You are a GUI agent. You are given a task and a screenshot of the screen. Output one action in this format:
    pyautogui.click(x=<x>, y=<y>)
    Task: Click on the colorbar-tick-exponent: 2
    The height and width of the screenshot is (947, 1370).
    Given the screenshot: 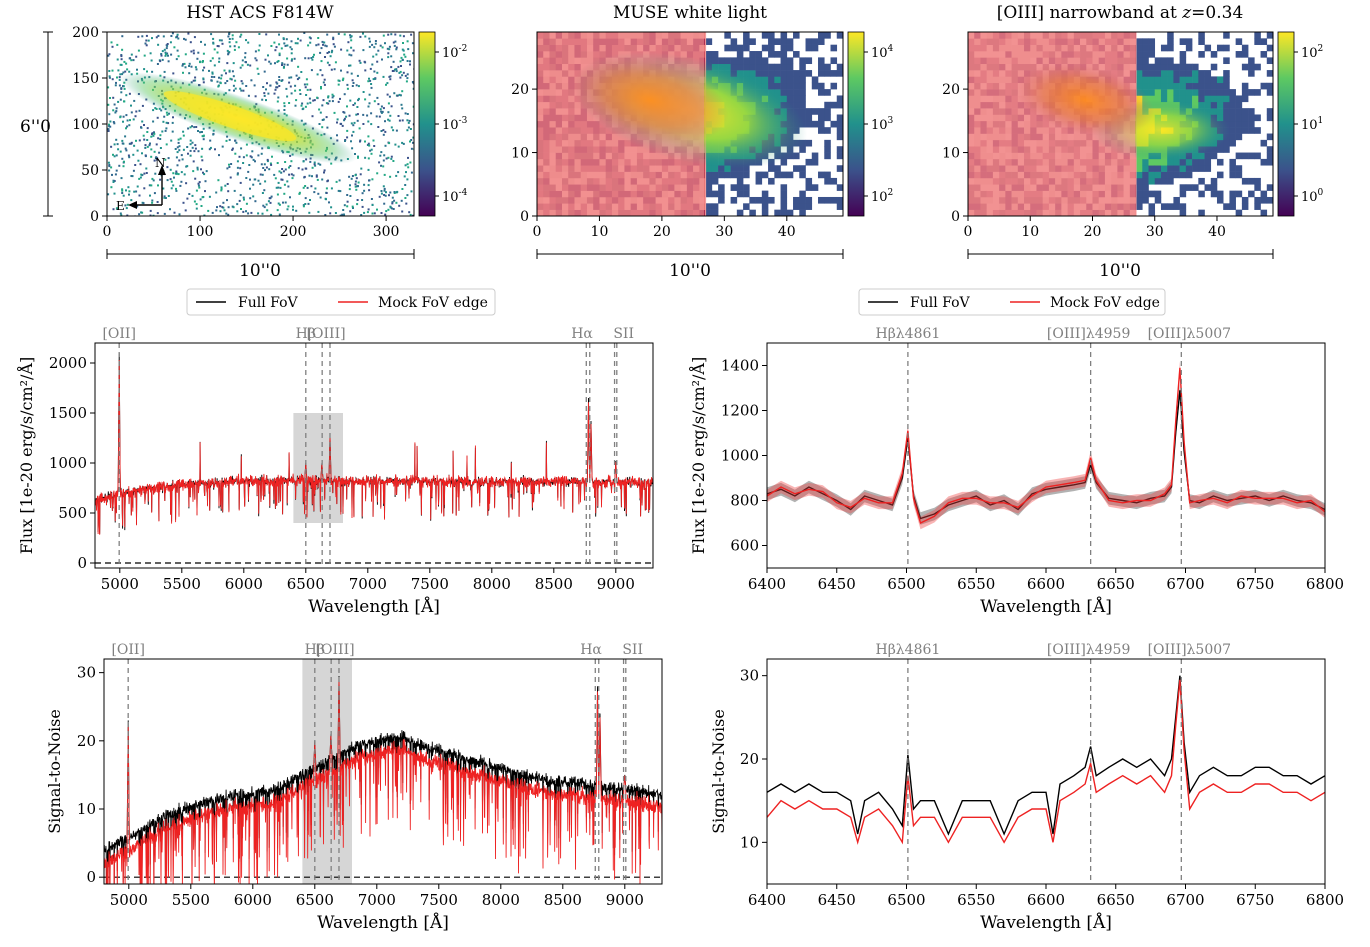 What is the action you would take?
    pyautogui.click(x=891, y=193)
    